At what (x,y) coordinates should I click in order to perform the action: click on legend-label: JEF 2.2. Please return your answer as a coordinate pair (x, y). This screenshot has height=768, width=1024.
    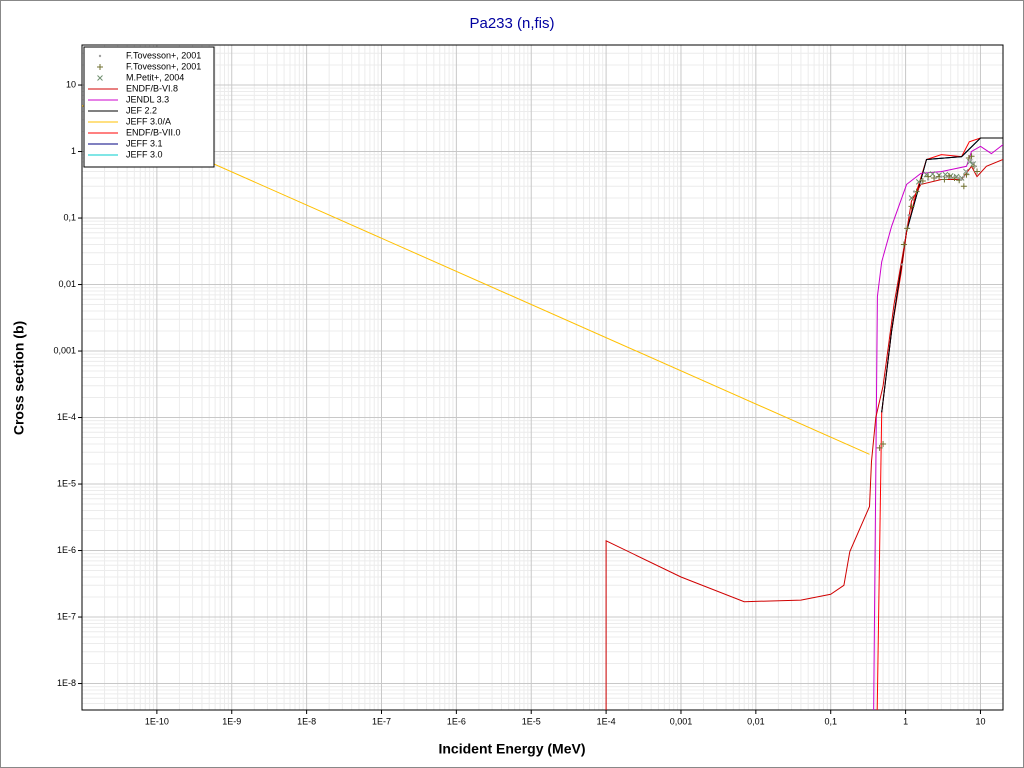
    Looking at the image, I should click on (141, 110).